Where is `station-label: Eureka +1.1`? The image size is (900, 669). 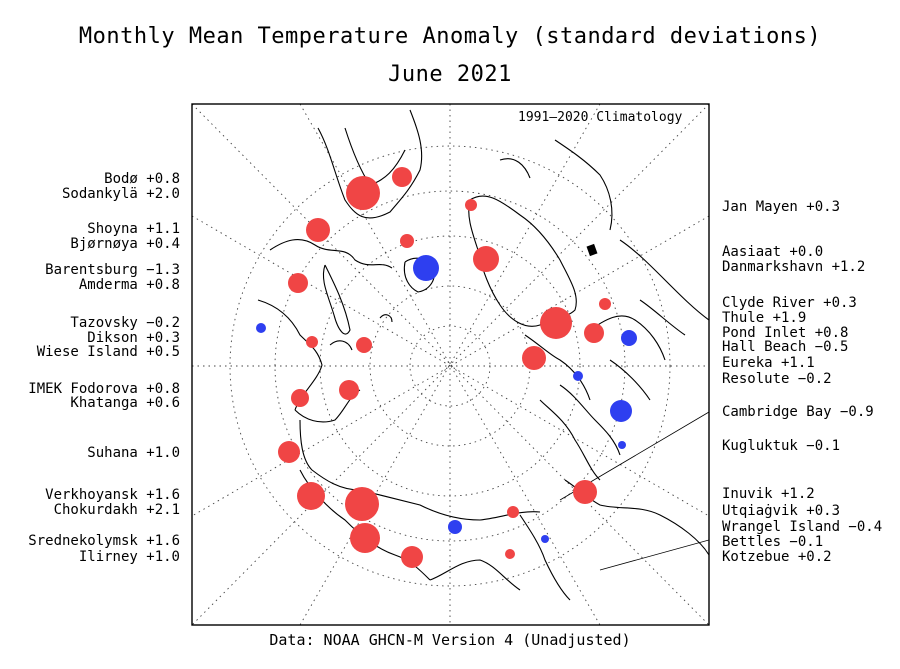 station-label: Eureka +1.1 is located at coordinates (768, 363).